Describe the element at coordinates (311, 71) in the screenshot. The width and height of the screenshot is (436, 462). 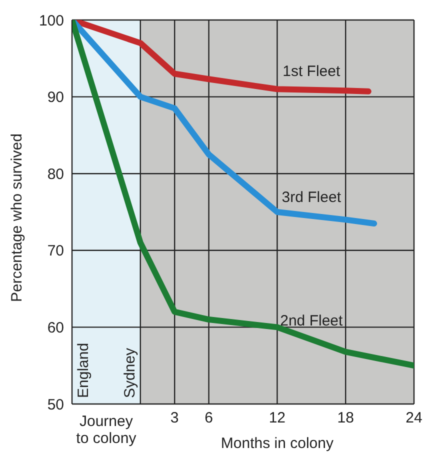
I see `series-label: 1st Fleet` at that location.